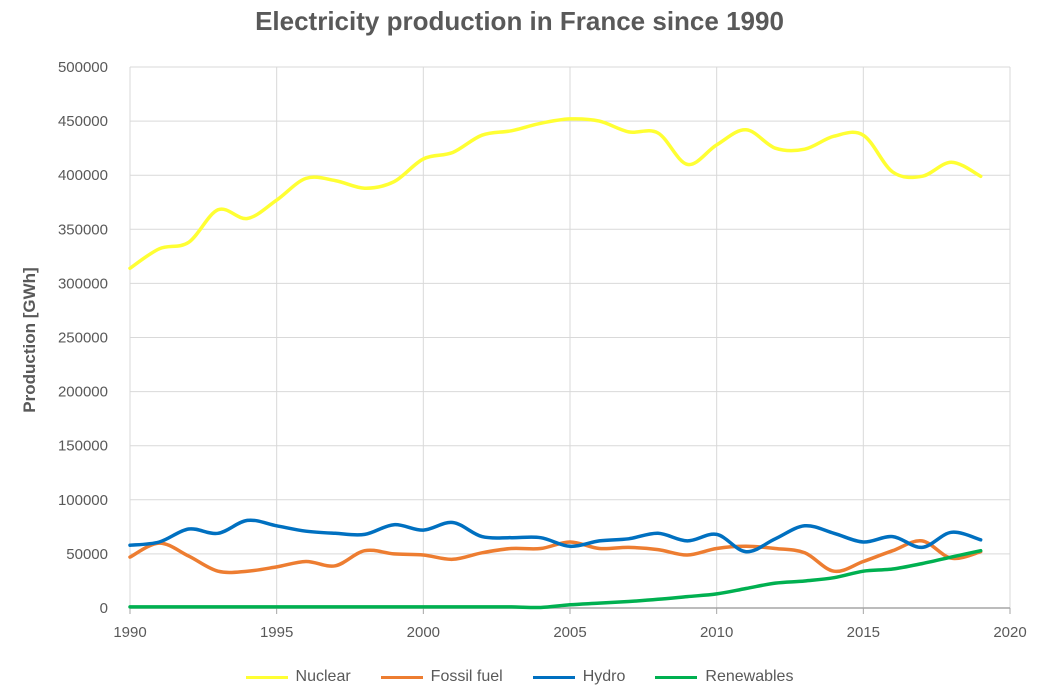 The image size is (1039, 700). I want to click on legend-item-nuclear: Nuclear, so click(298, 677).